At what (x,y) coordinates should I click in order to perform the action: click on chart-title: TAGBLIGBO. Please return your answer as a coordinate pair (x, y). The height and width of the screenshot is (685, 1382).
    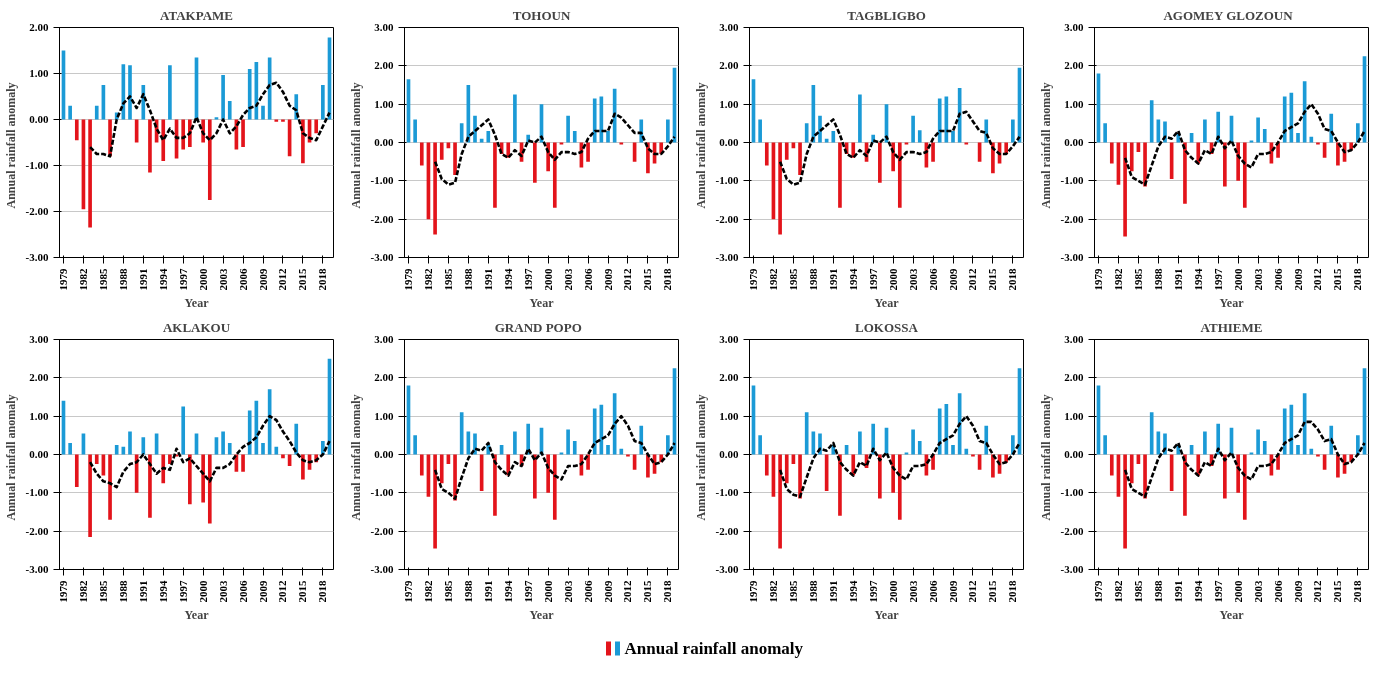
    Looking at the image, I should click on (886, 15).